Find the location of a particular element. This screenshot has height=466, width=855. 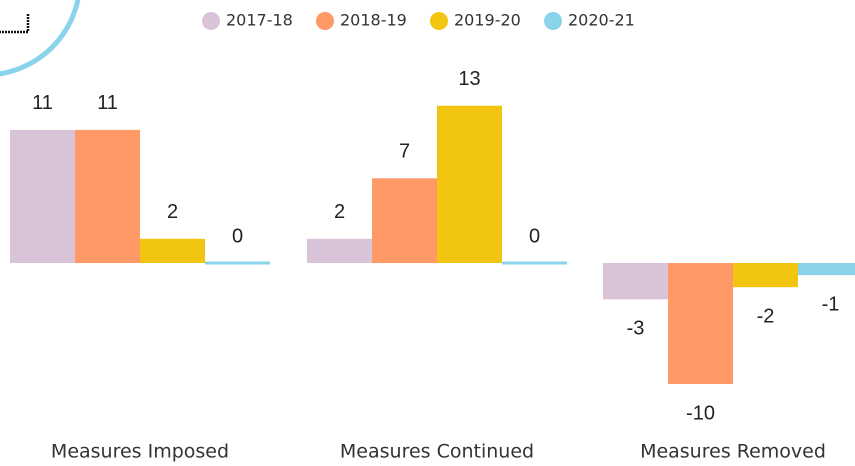

value-label: -2 is located at coordinates (766, 316).